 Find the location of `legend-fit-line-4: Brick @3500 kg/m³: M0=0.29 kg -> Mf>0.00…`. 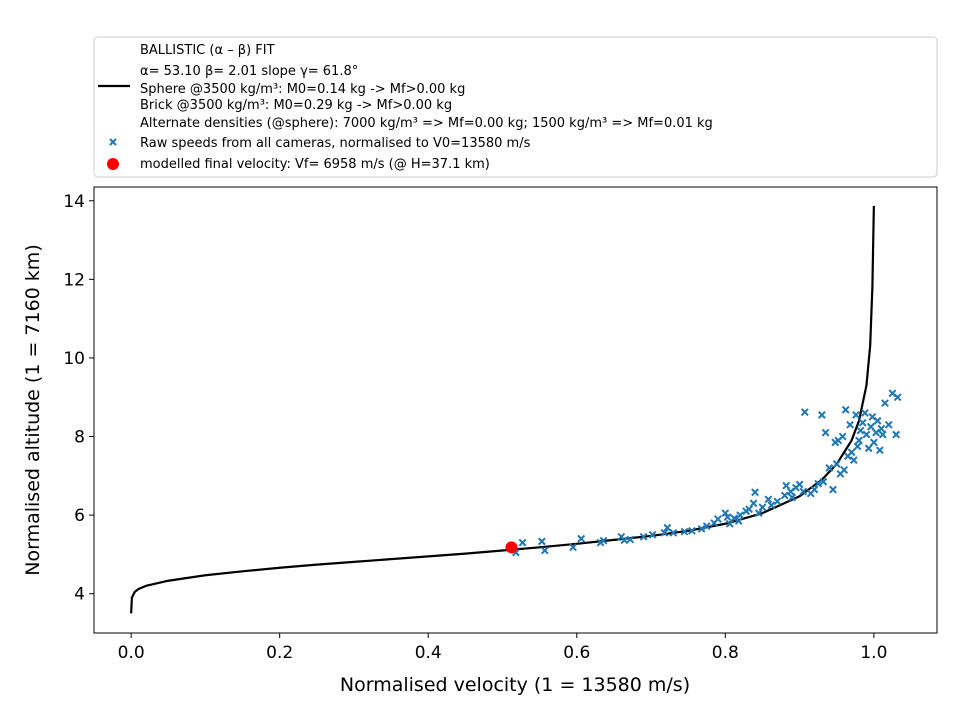

legend-fit-line-4: Brick @3500 kg/m³: M0=0.29 kg -> Mf>0.00… is located at coordinates (296, 105).